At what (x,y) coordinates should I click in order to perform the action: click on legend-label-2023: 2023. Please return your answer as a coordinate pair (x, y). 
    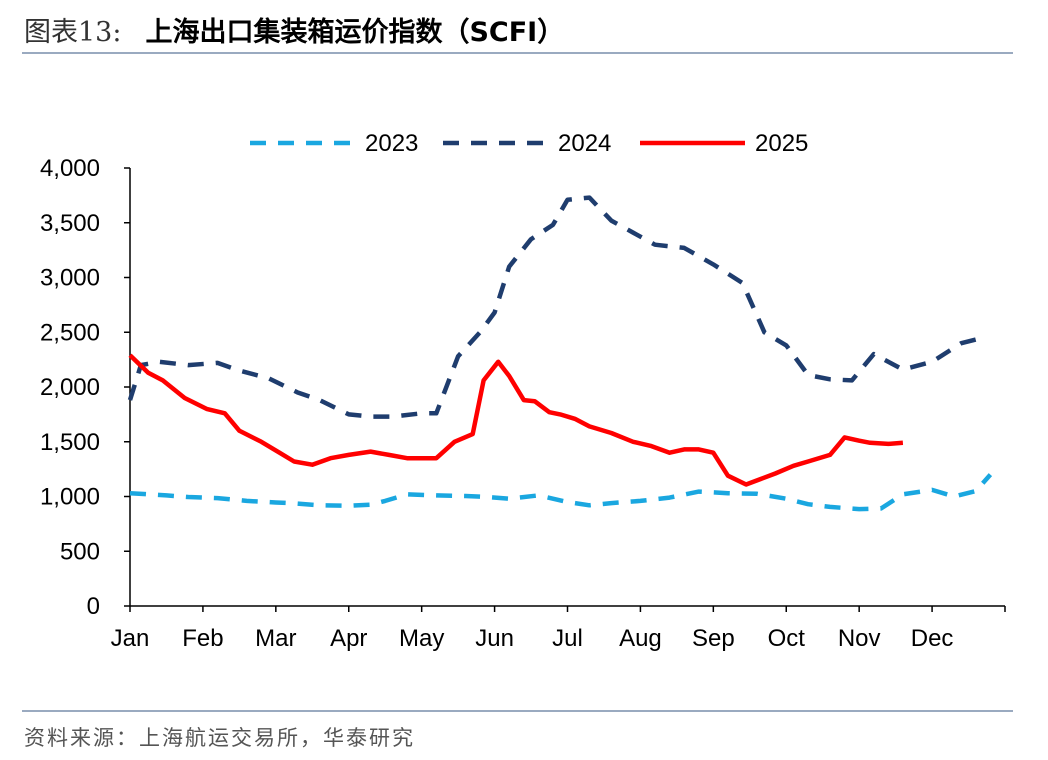
    Looking at the image, I should click on (391, 143).